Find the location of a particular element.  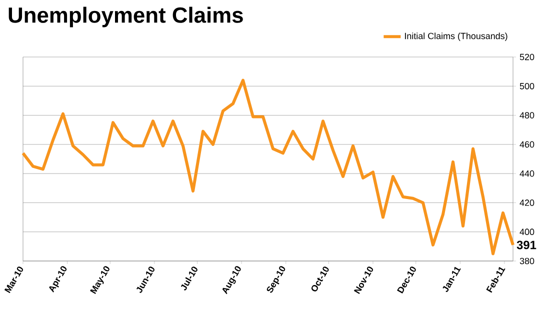

data-label: 391 is located at coordinates (526, 245).